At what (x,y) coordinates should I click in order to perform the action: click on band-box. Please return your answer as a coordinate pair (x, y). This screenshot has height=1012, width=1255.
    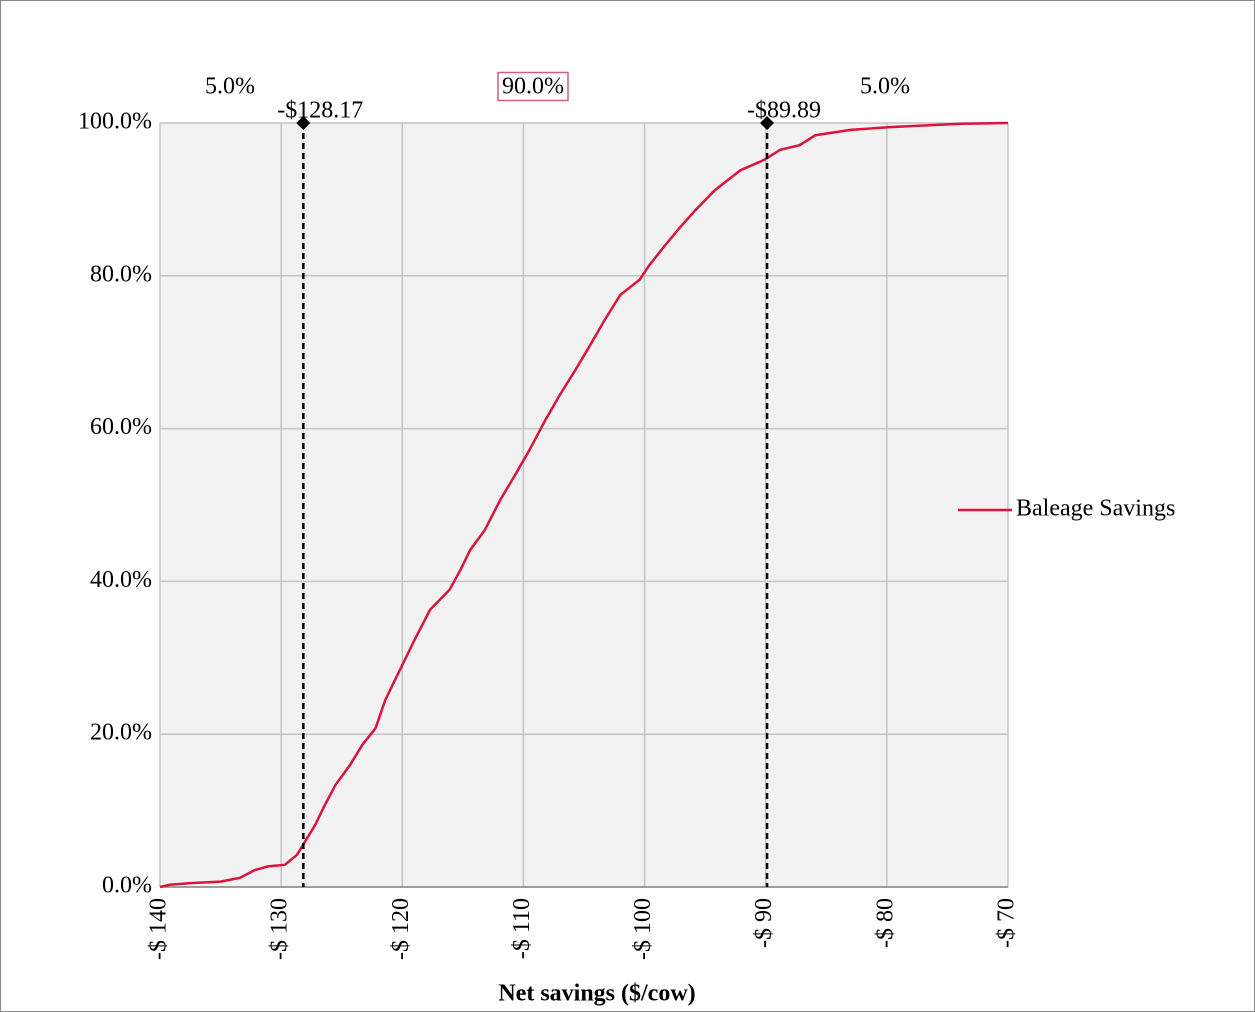
    Looking at the image, I should click on (533, 86).